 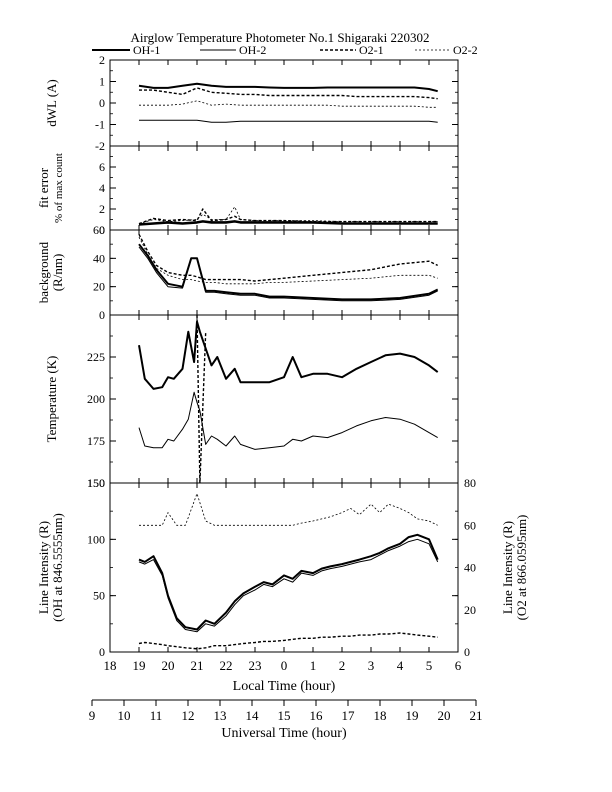 I want to click on y-tick-label: 4, so click(x=102, y=188).